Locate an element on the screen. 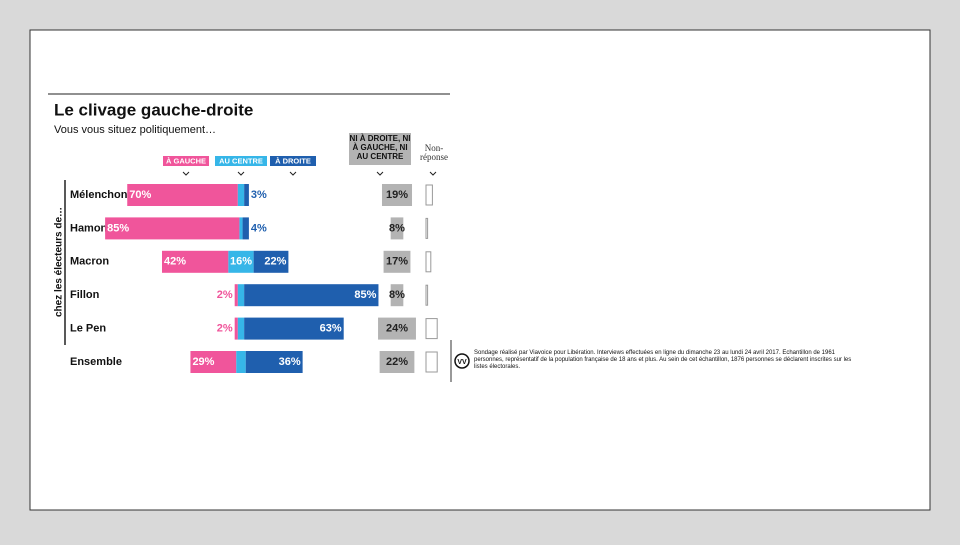 This screenshot has height=545, width=960. value-label: 19% is located at coordinates (397, 195).